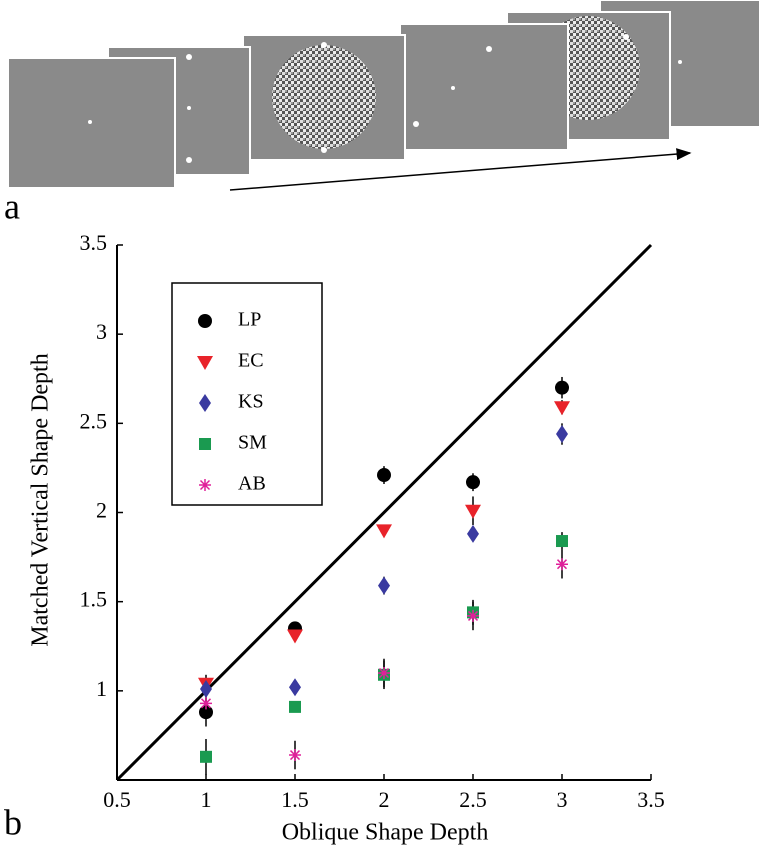  Describe the element at coordinates (41, 499) in the screenshot. I see `y-axis-label: Matched Vertical Shape Depth` at that location.